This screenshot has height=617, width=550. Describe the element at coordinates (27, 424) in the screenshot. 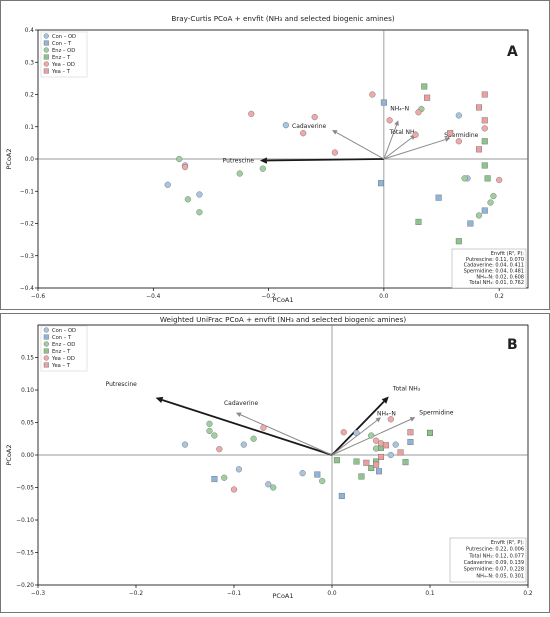

I see `y-tick-label: 0.05` at that location.